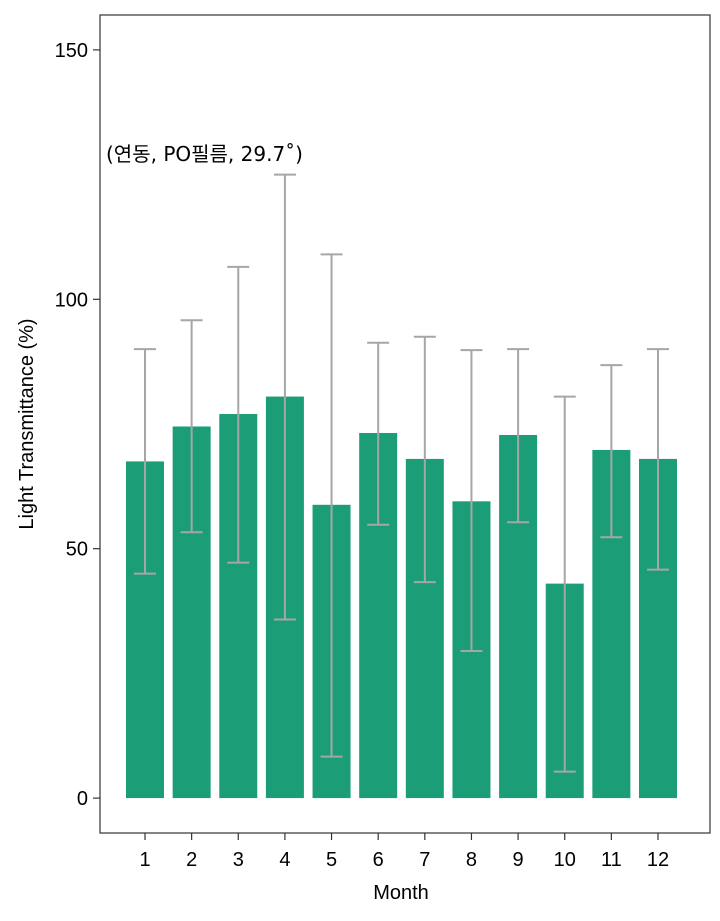 The image size is (720, 921). Describe the element at coordinates (82, 799) in the screenshot. I see `y-tick-label-0: 0` at that location.